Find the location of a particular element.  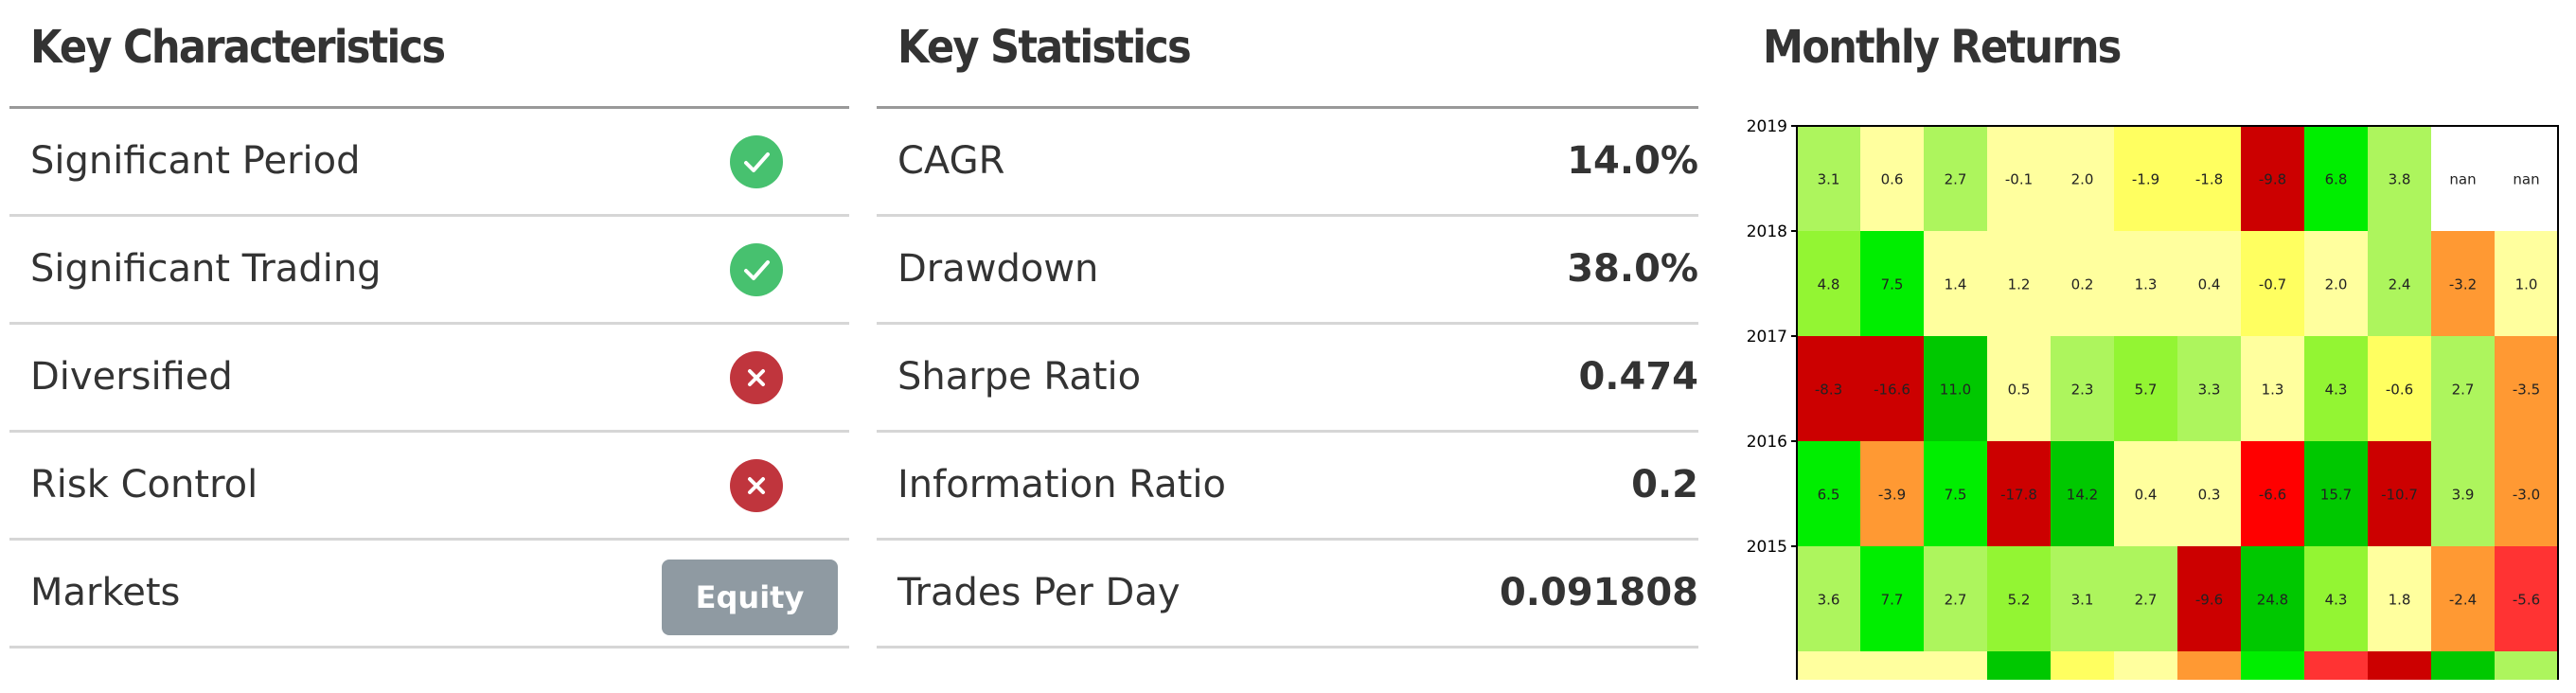

heatmap-cell-label: -6.6 is located at coordinates (2272, 495).